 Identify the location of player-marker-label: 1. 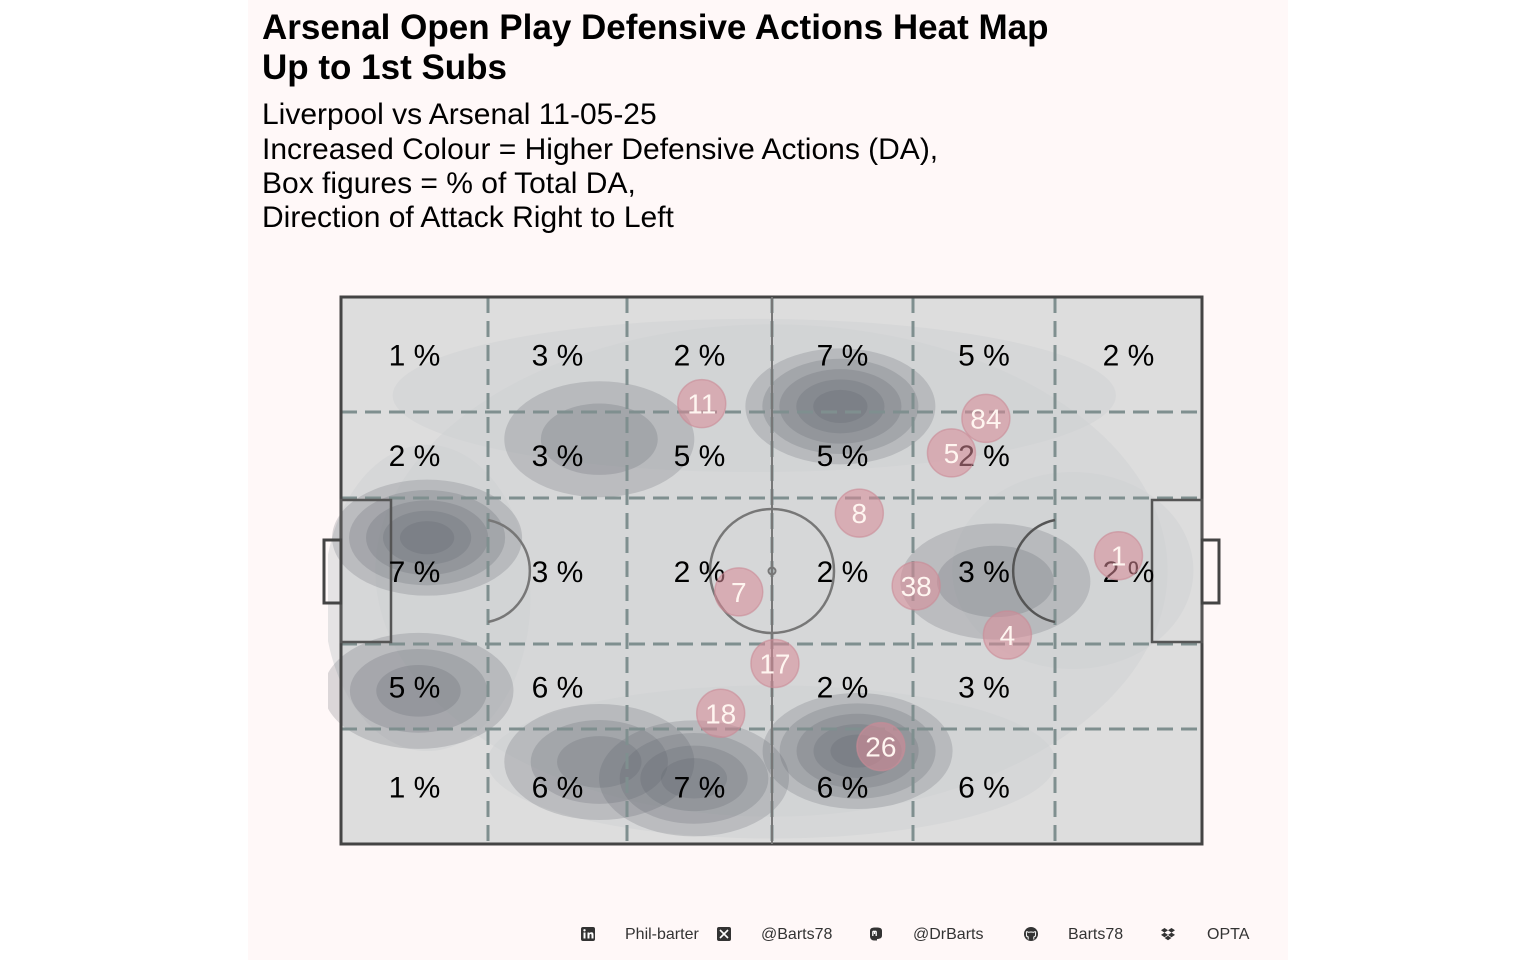
(1119, 556).